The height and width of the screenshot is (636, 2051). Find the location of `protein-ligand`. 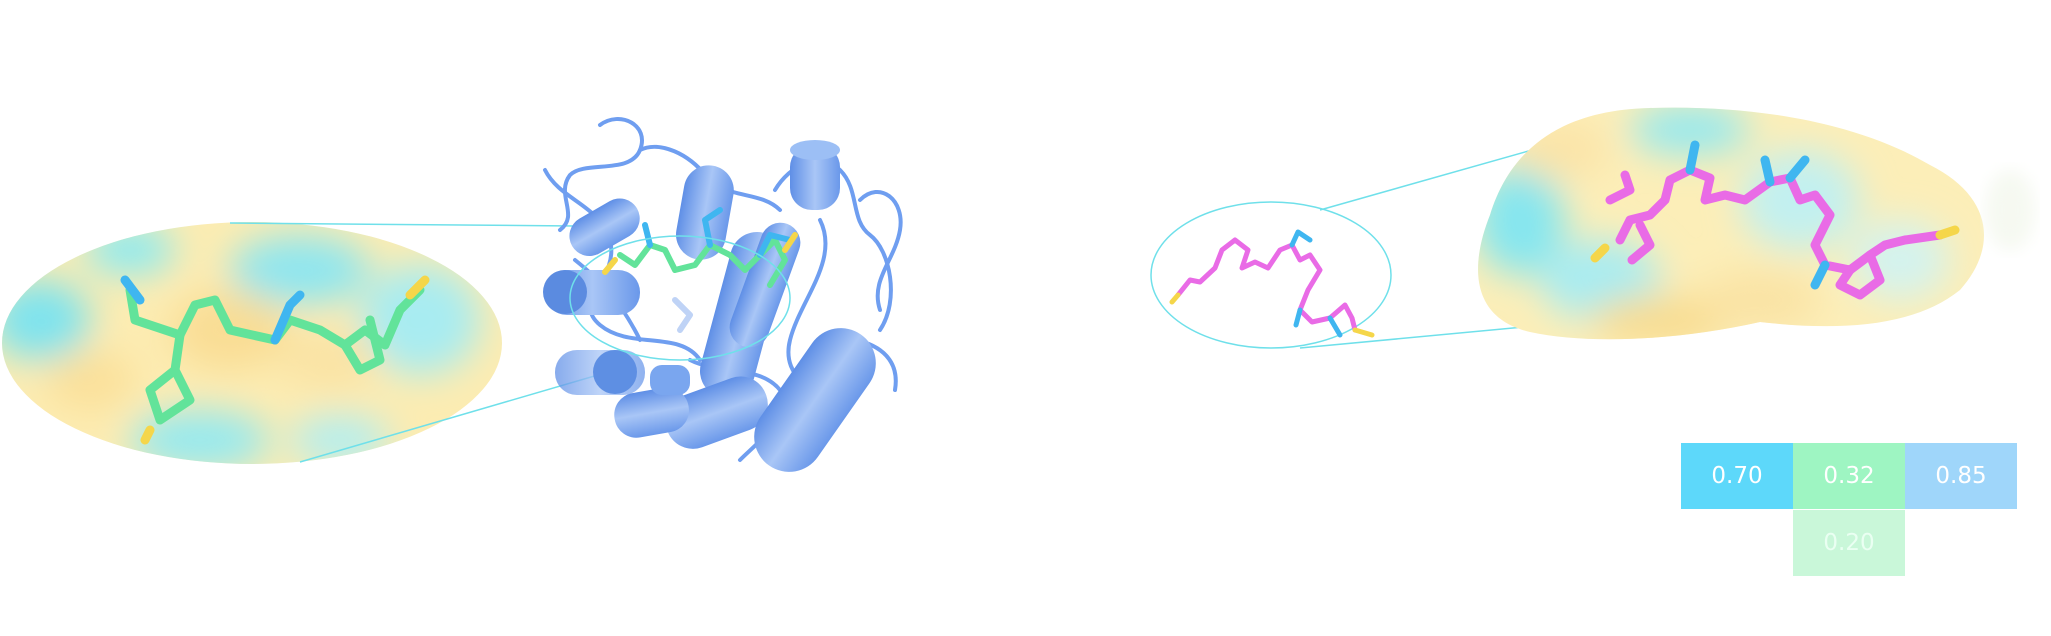

protein-ligand is located at coordinates (700, 270).